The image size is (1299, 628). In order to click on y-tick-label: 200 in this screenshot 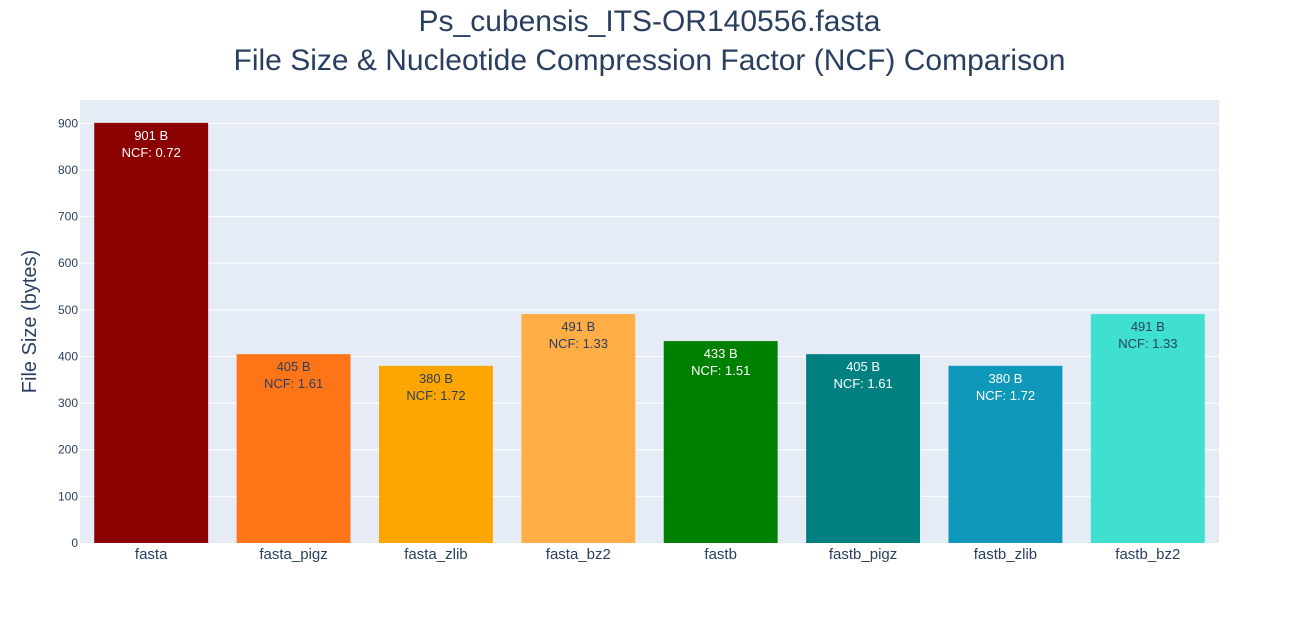, I will do `click(68, 450)`.